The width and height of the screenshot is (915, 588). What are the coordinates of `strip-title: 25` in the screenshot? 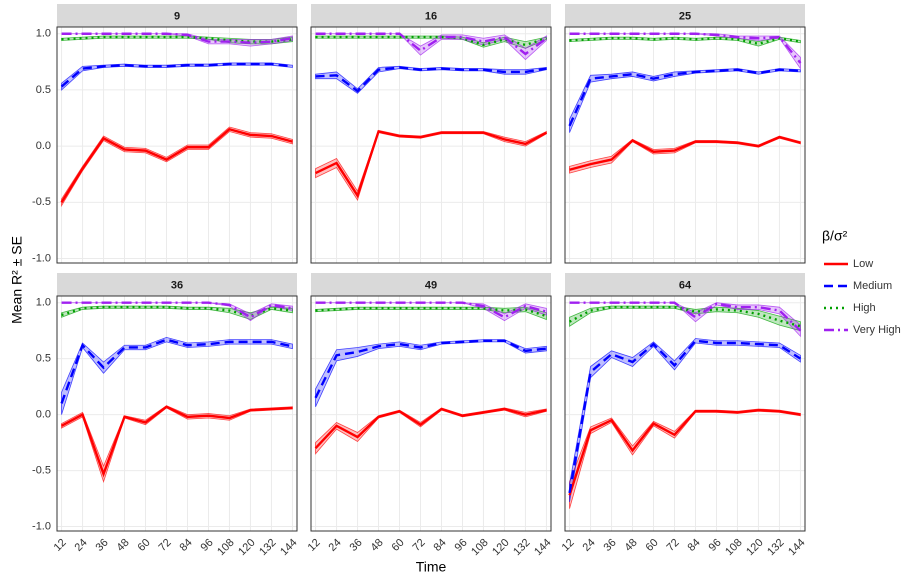 It's located at (685, 16).